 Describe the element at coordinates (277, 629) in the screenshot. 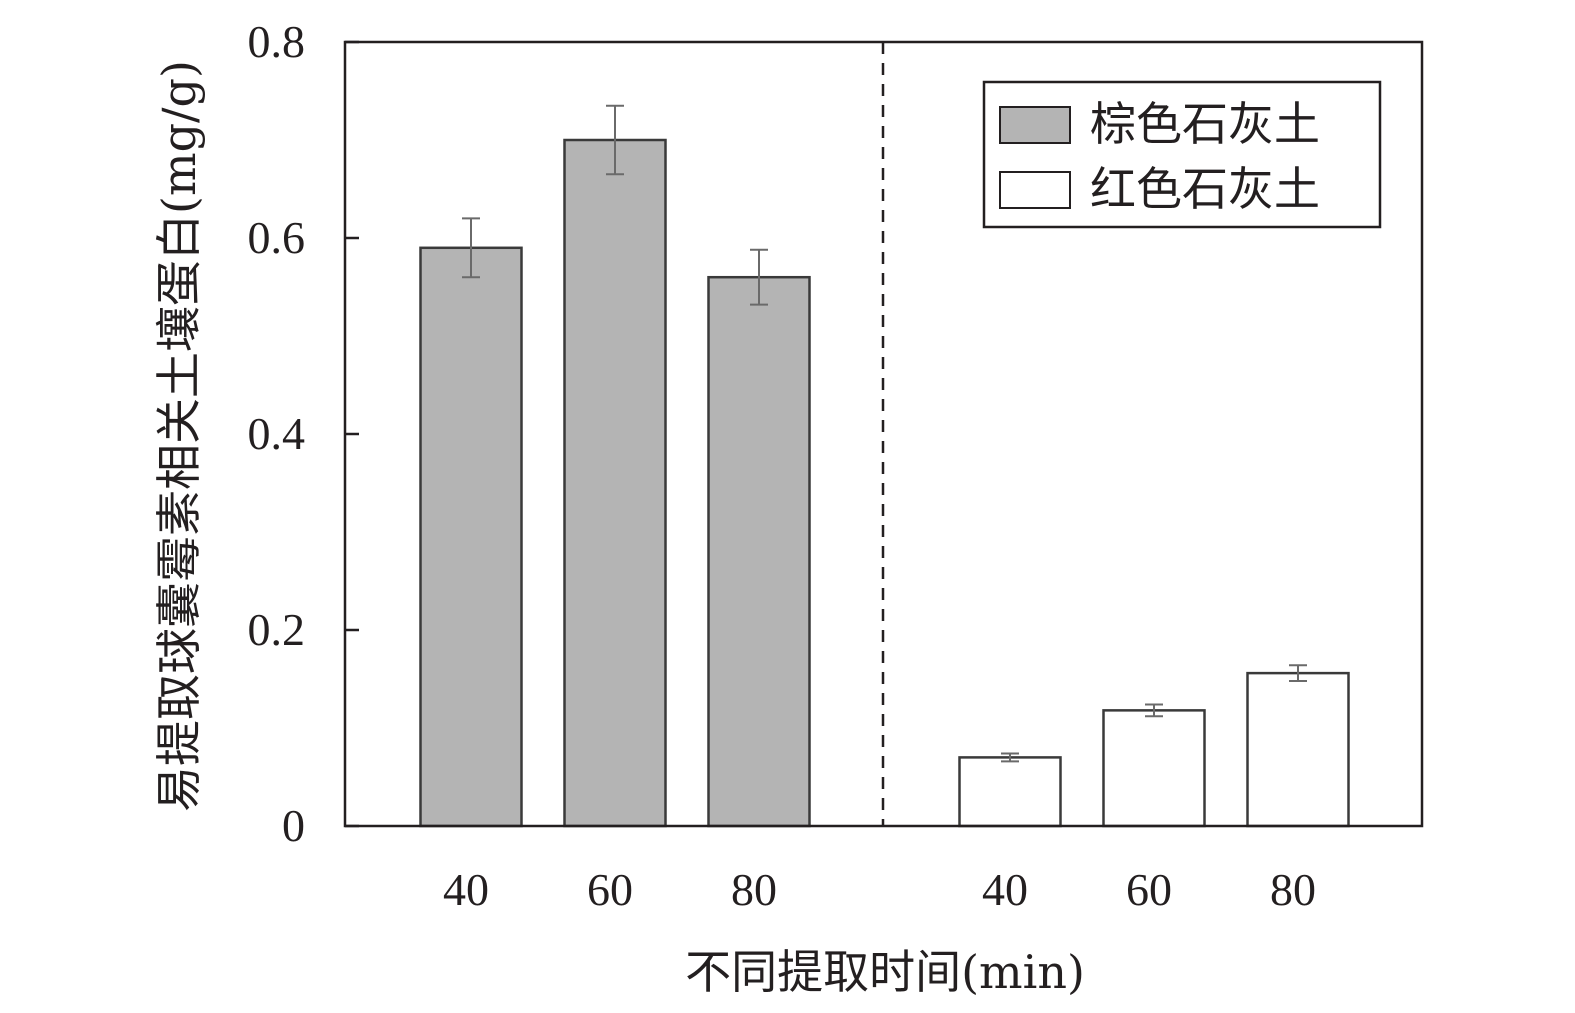

I see `y-tick-label: 0.2` at that location.